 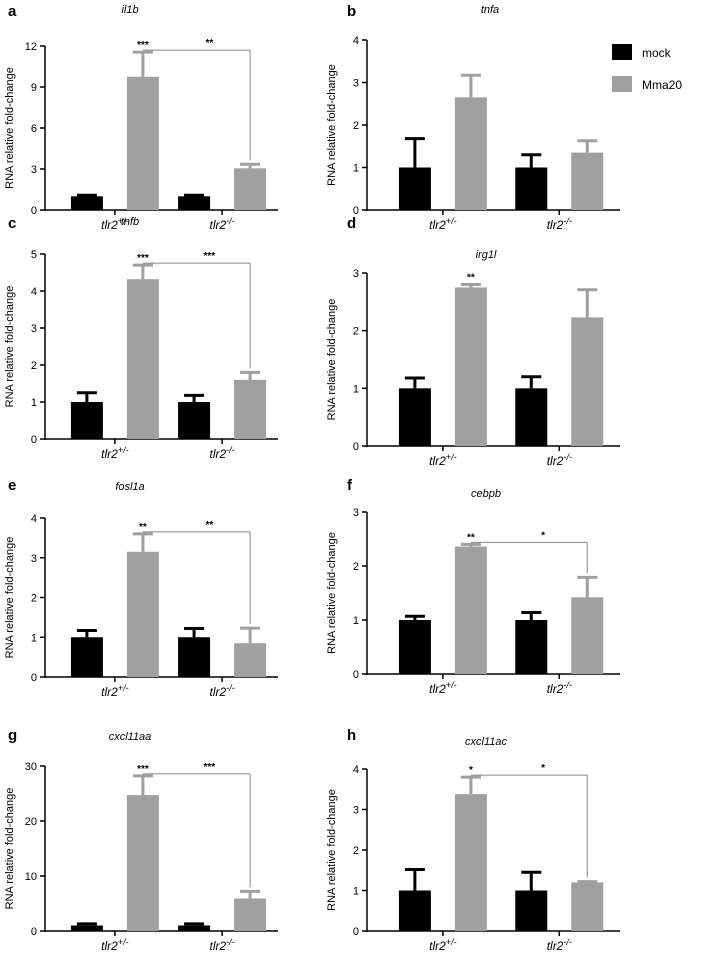 I want to click on legend-label: Mma20, so click(x=662, y=85).